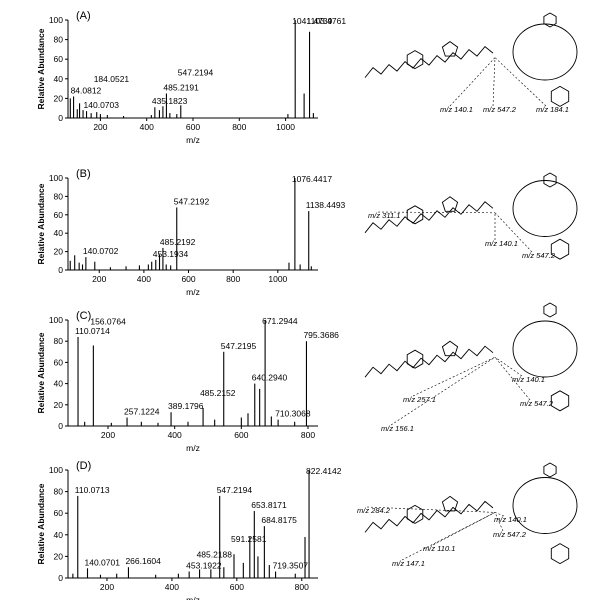  I want to click on fragment-label: m/z 156.1, so click(397, 428).